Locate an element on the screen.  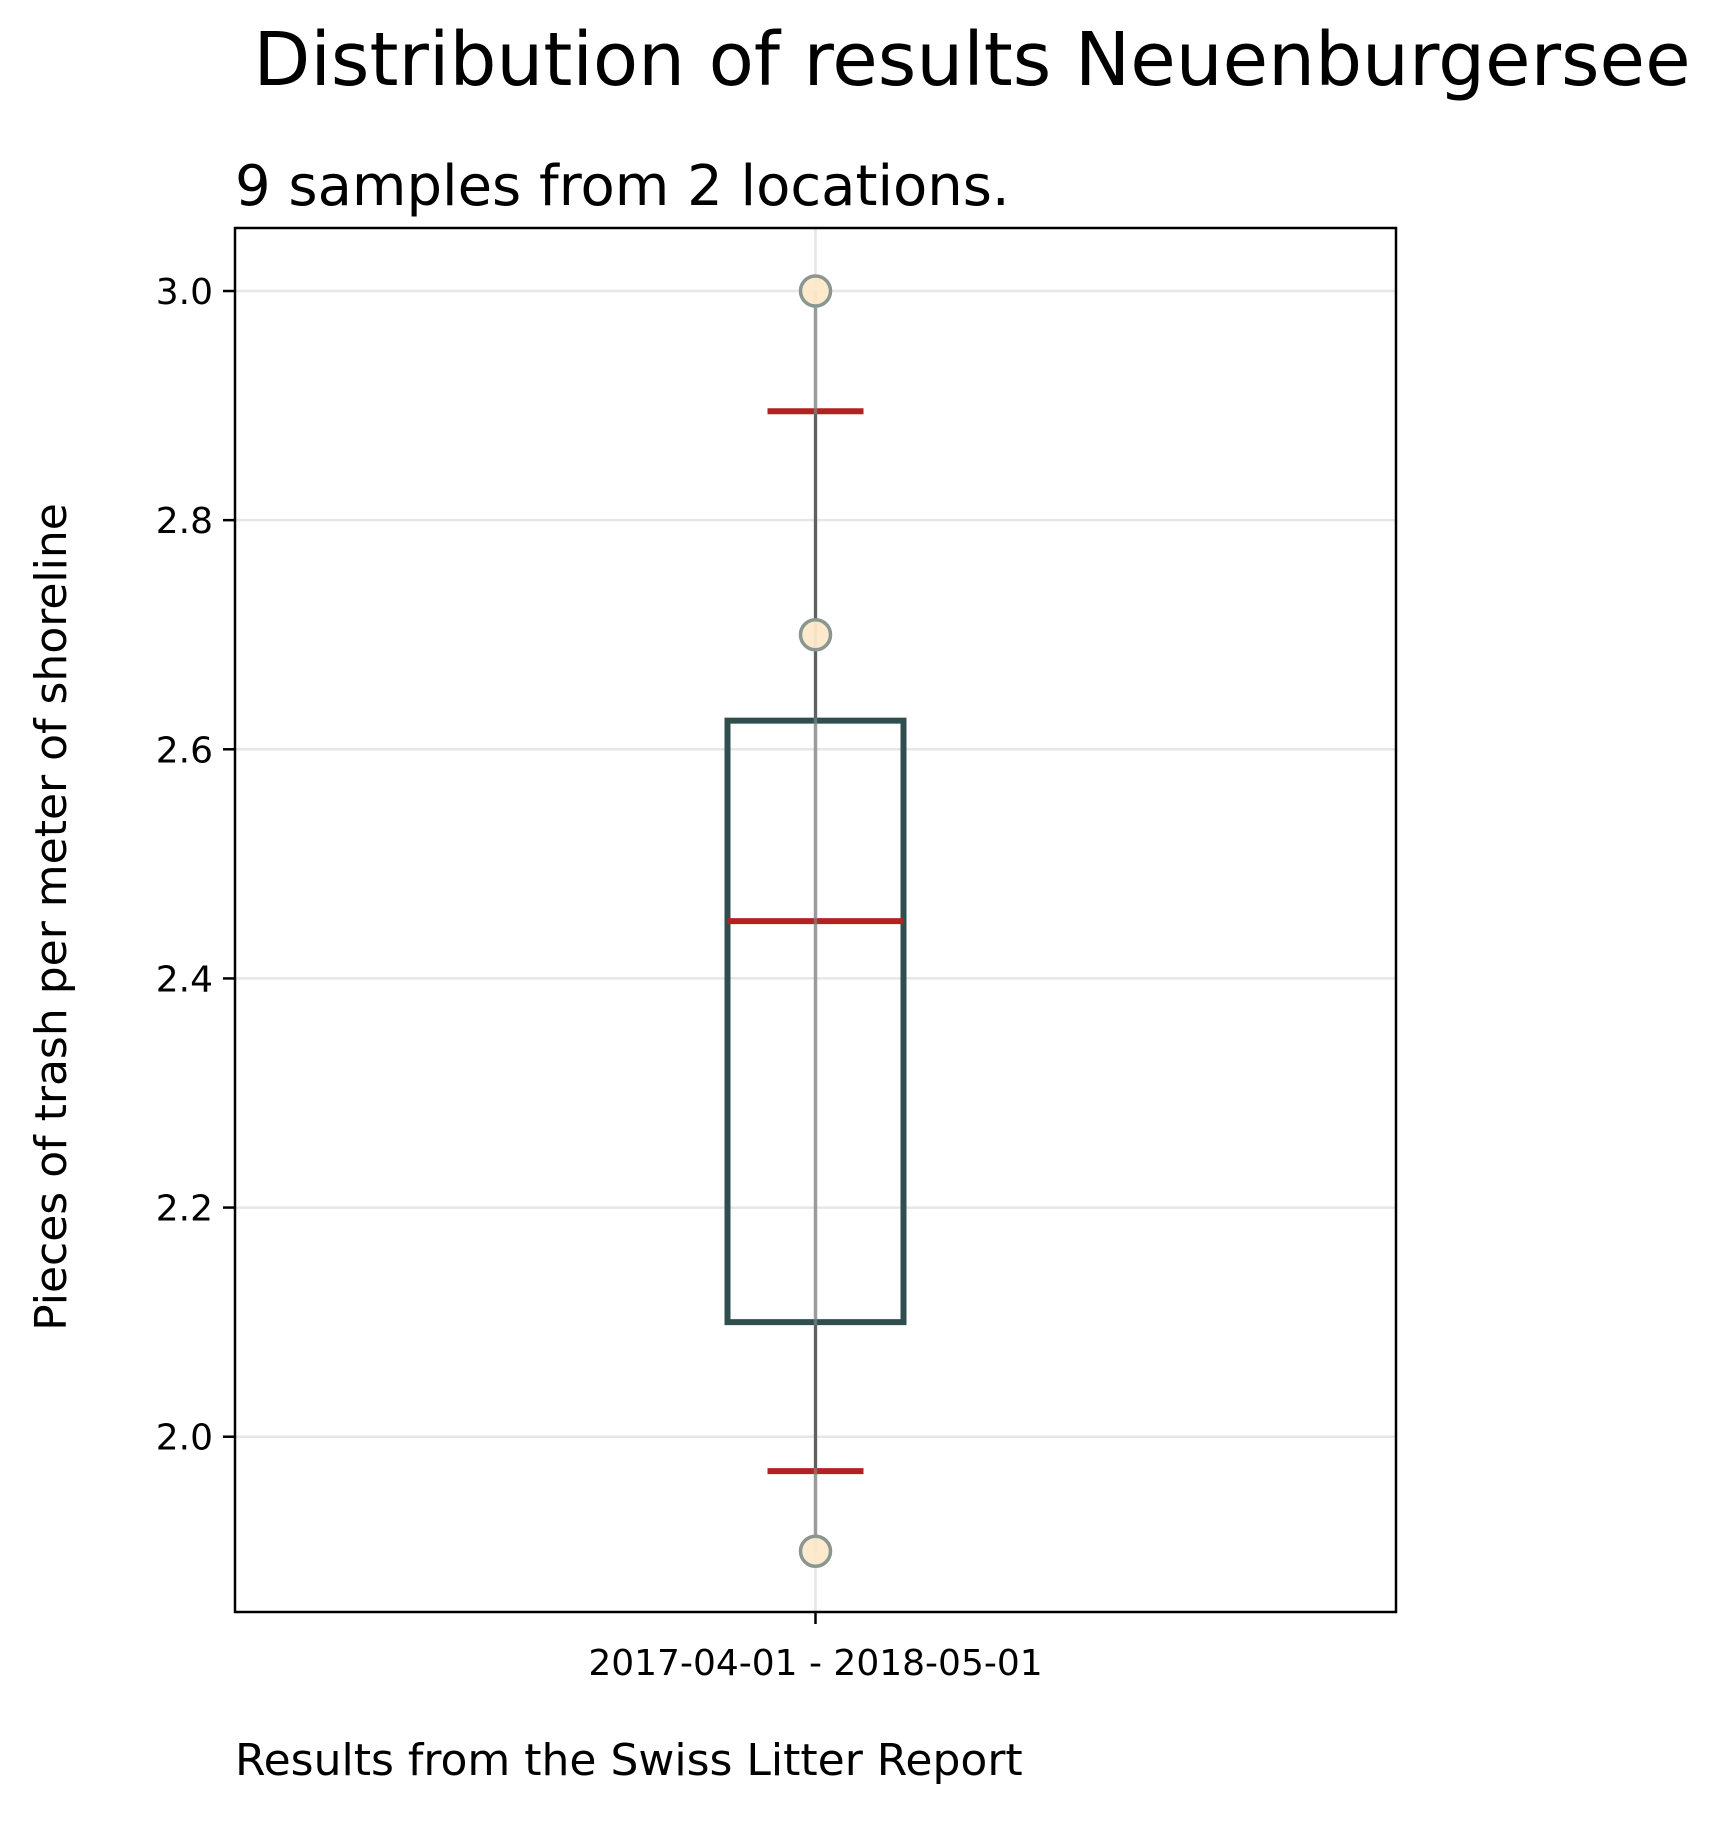
x-tick-label: 2017-04-01 - 2018-05-01 is located at coordinates (815, 1663).